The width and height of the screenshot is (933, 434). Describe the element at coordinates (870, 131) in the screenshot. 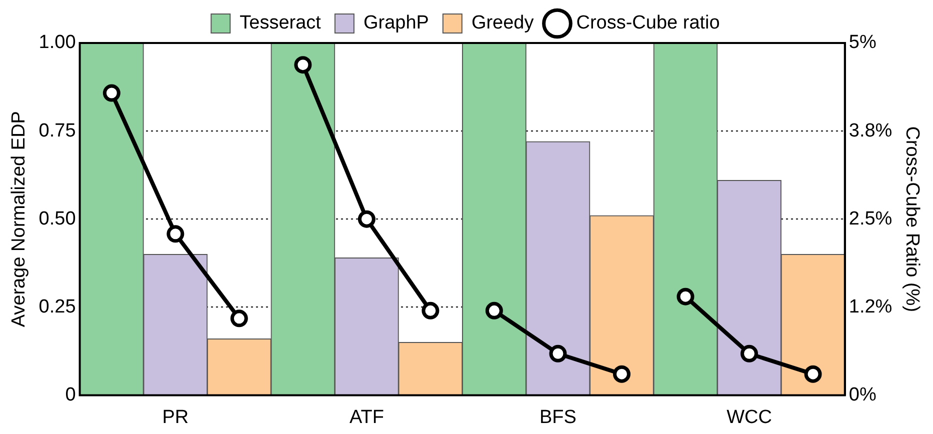

I see `y2-tick-label: 3.8%` at that location.